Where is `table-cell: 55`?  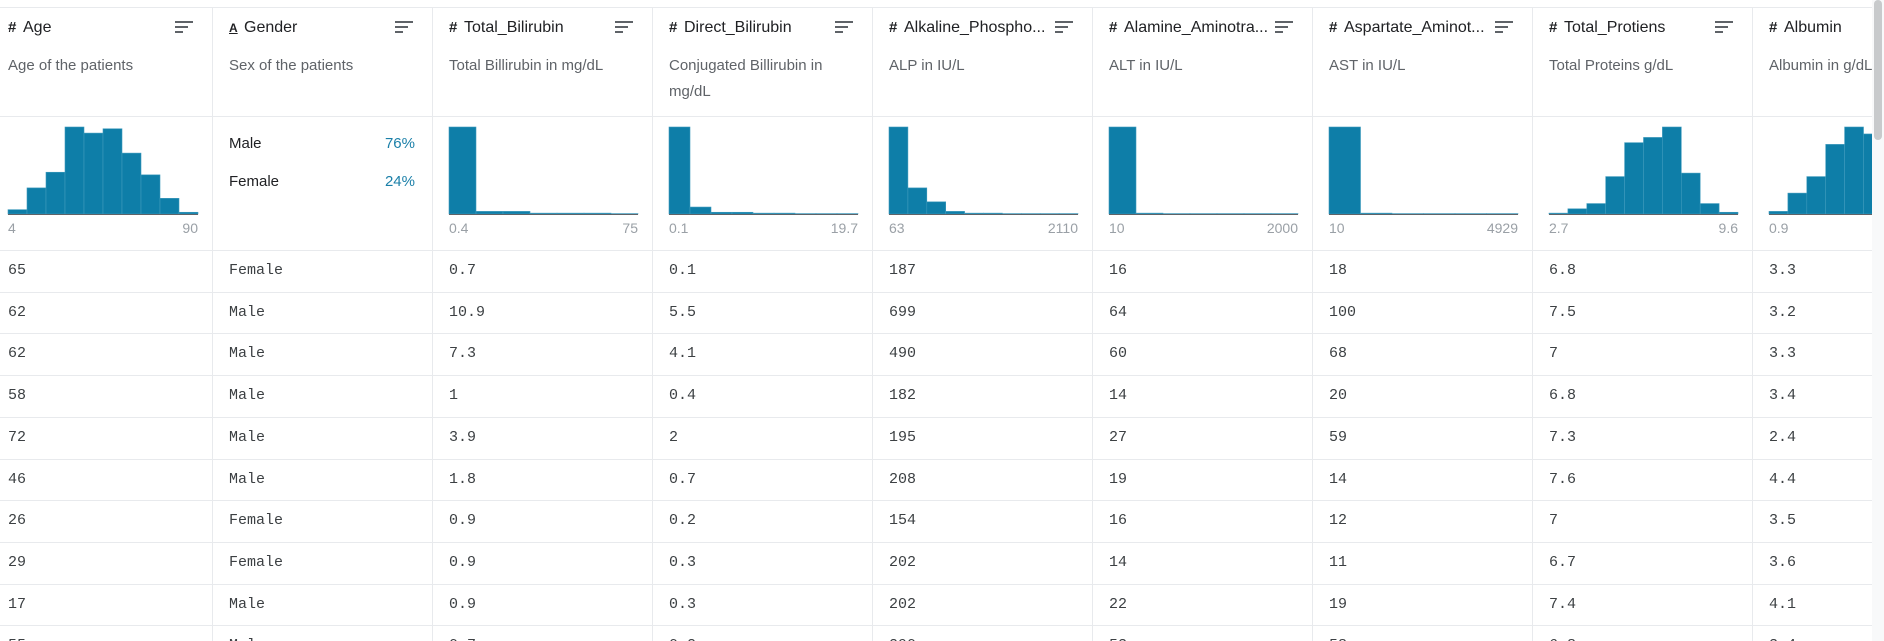
table-cell: 55 is located at coordinates (17, 638).